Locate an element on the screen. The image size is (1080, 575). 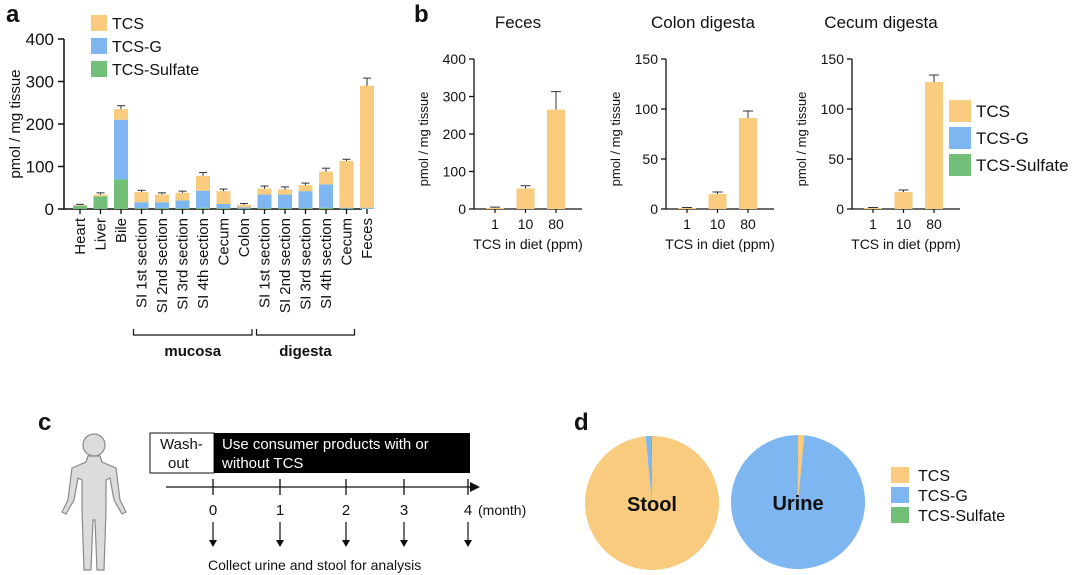
a-x-tick-label: Liver is located at coordinates (101, 234).